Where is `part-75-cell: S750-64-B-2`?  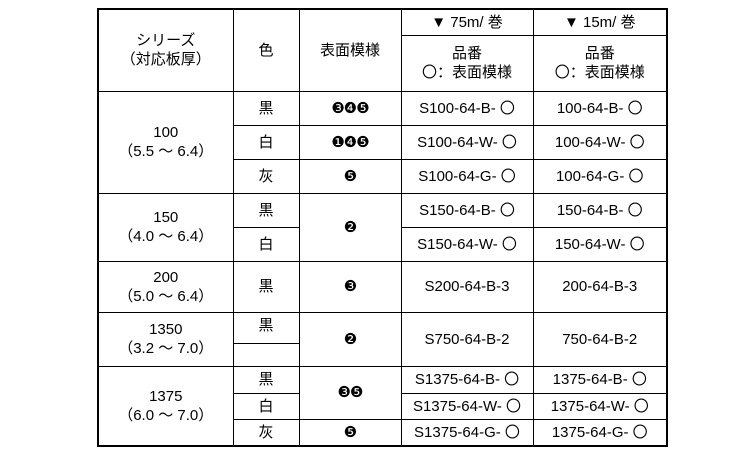
part-75-cell: S750-64-B-2 is located at coordinates (467, 339).